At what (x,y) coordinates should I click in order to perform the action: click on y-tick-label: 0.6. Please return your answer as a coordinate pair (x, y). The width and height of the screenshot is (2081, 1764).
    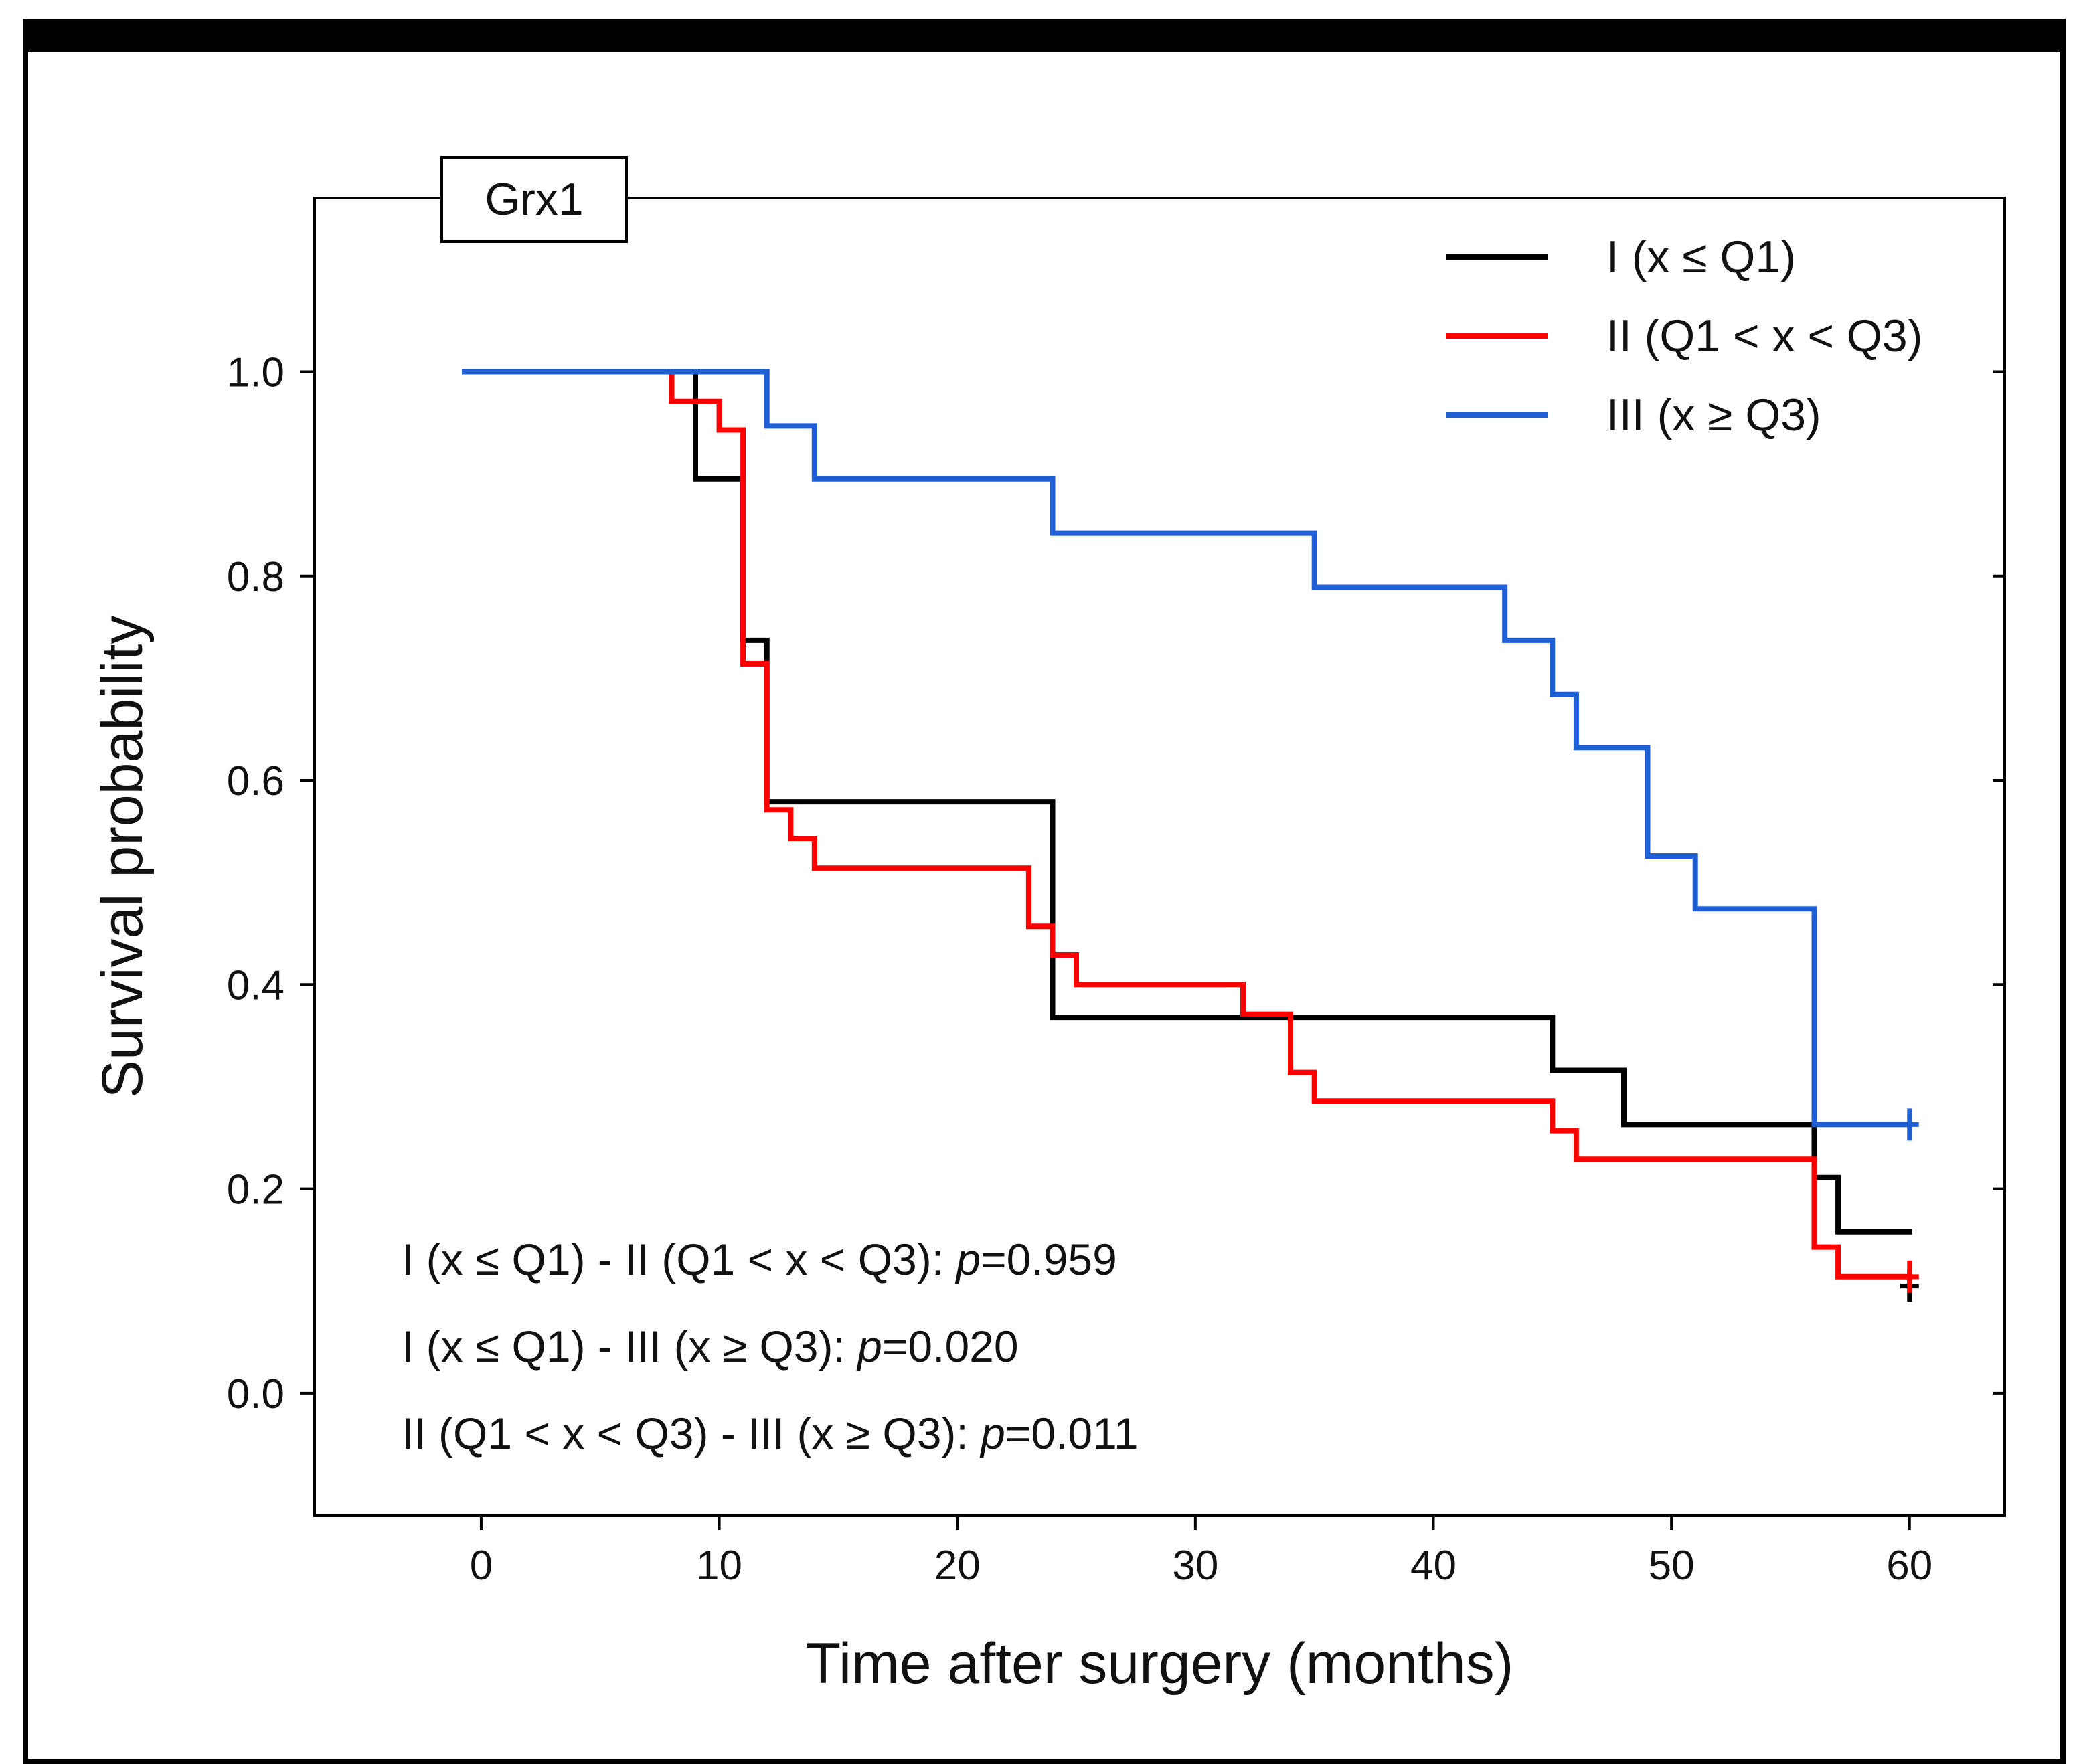
    Looking at the image, I should click on (256, 781).